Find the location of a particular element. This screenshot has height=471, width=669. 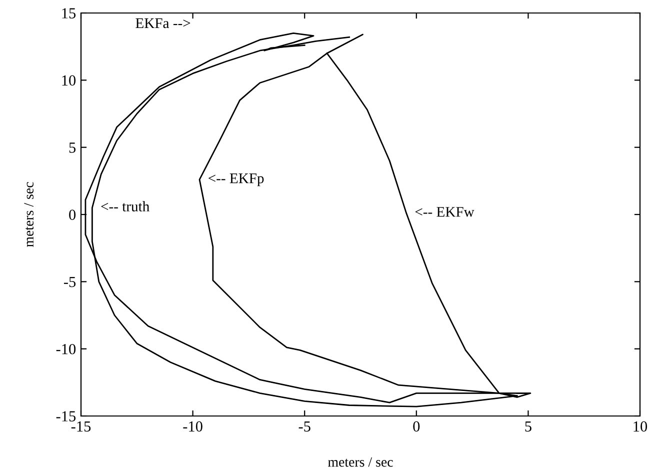

y-tick-label: 15 is located at coordinates (69, 13).